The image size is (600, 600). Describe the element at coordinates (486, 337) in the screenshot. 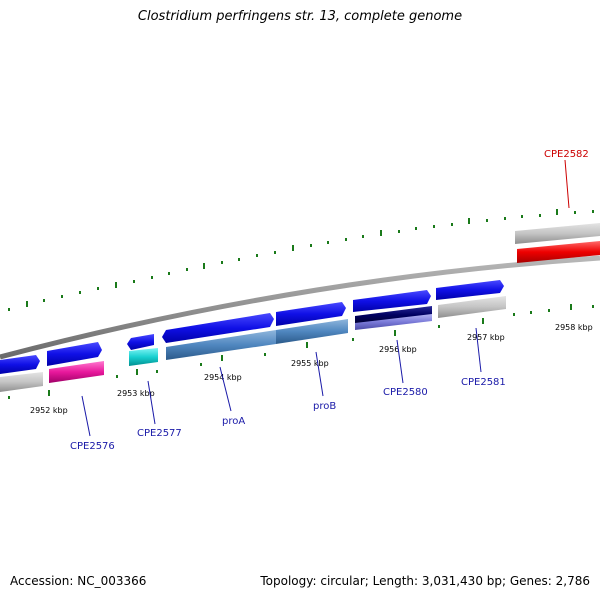

I see `scale-label: 2957 kbp` at that location.